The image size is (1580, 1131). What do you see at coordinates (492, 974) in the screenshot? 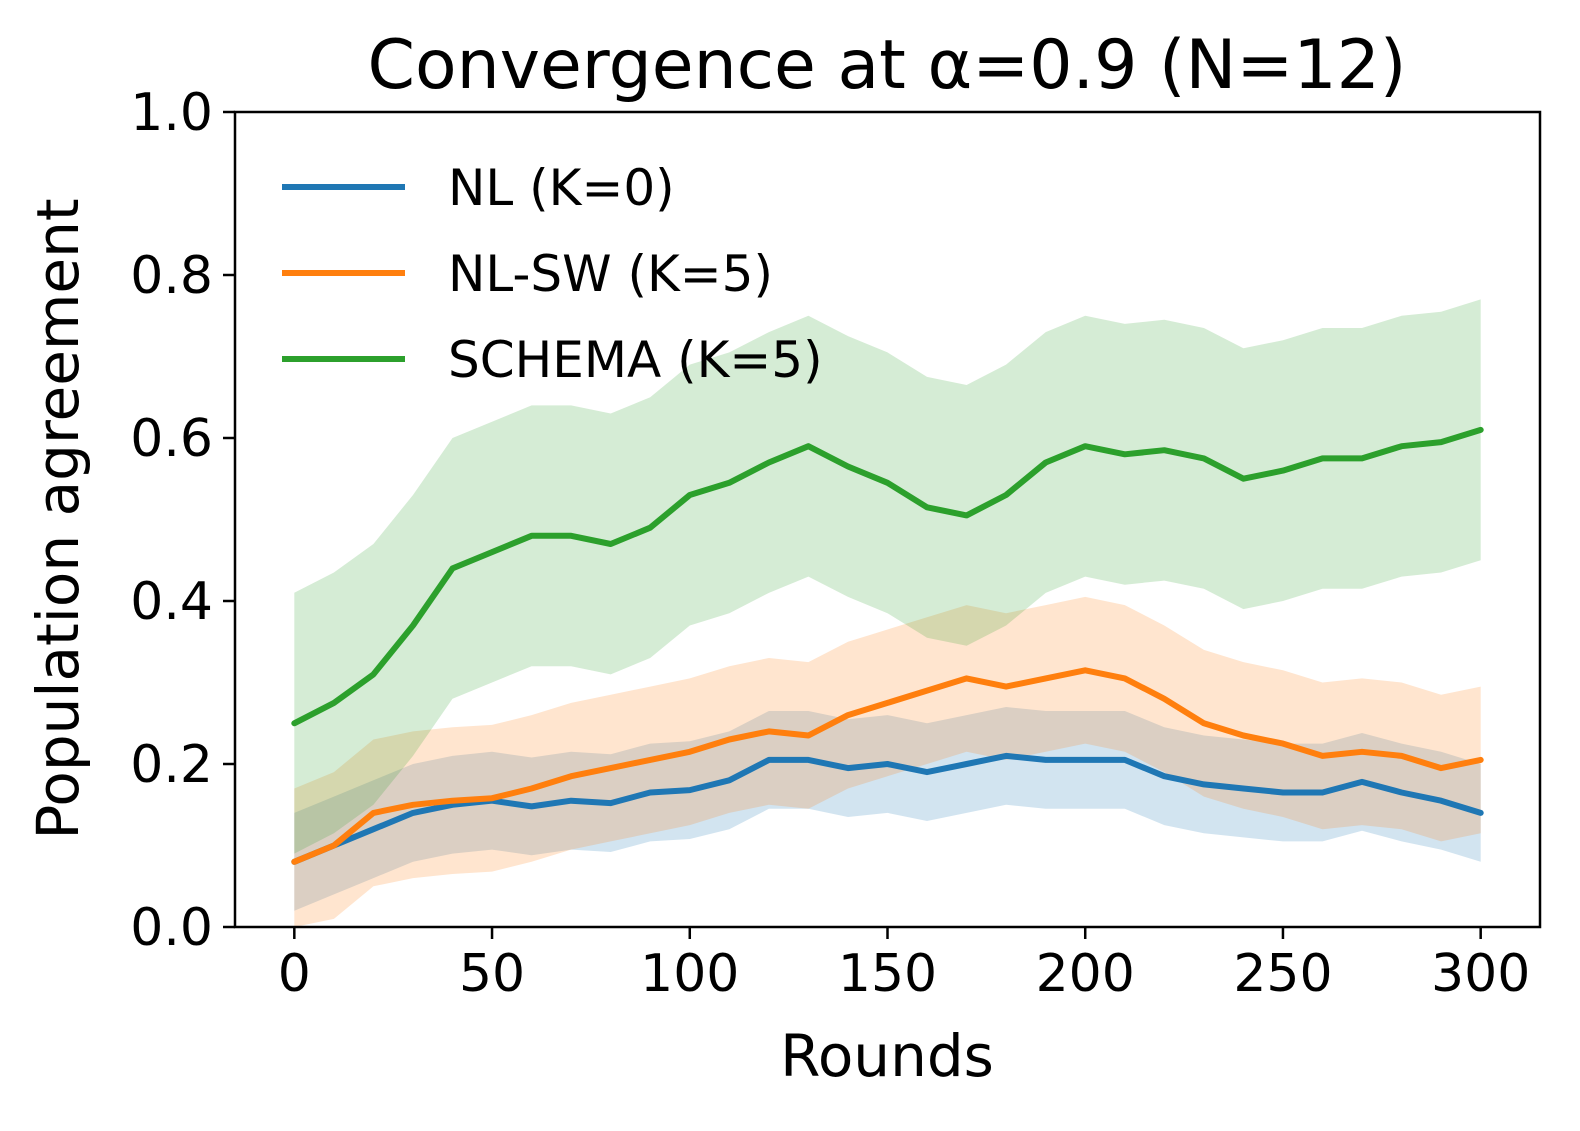
I see `x-tick-label: 50` at bounding box center [492, 974].